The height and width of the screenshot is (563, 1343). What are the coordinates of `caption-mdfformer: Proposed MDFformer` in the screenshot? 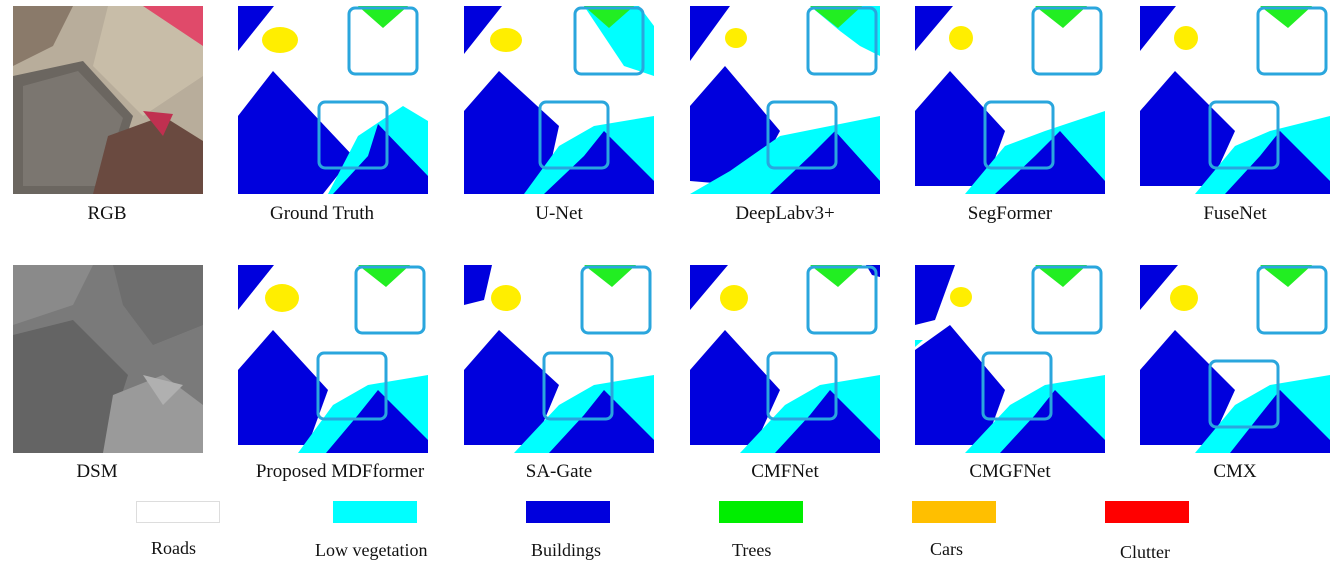 It's located at (340, 471).